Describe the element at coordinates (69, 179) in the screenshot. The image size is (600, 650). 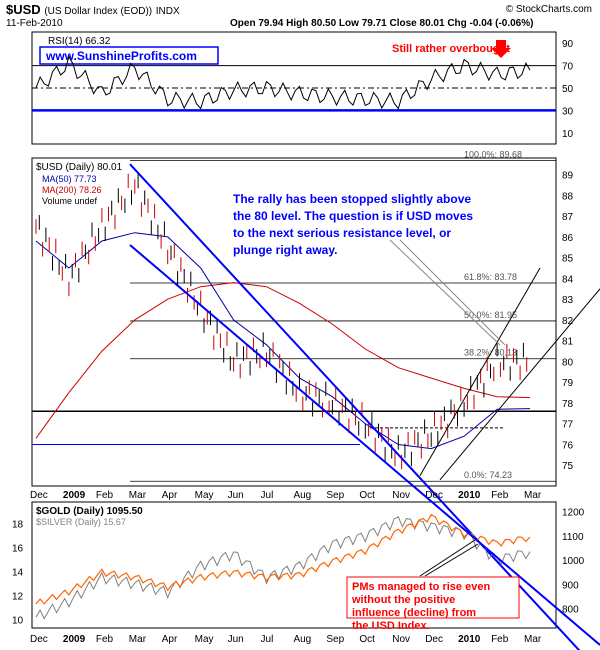
I see `usd-legend-ma50: MA(50) 77.73` at that location.